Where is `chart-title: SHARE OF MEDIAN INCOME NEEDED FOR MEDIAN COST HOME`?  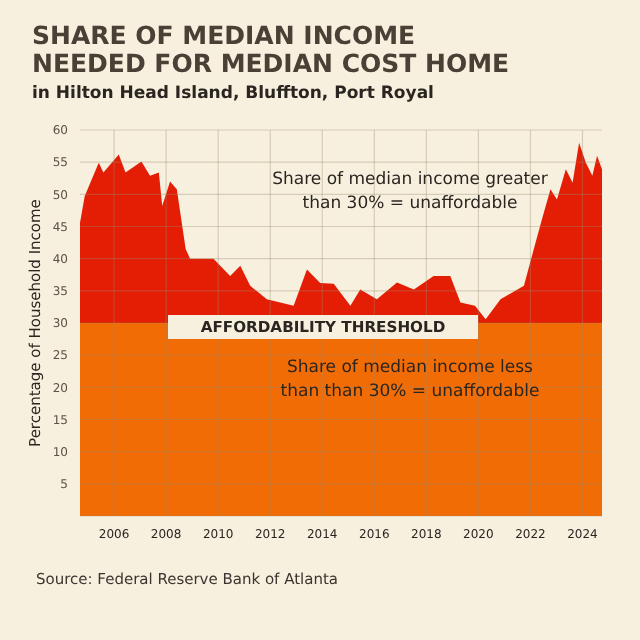 chart-title: SHARE OF MEDIAN INCOME NEEDED FOR MEDIAN COST HOME is located at coordinates (271, 49).